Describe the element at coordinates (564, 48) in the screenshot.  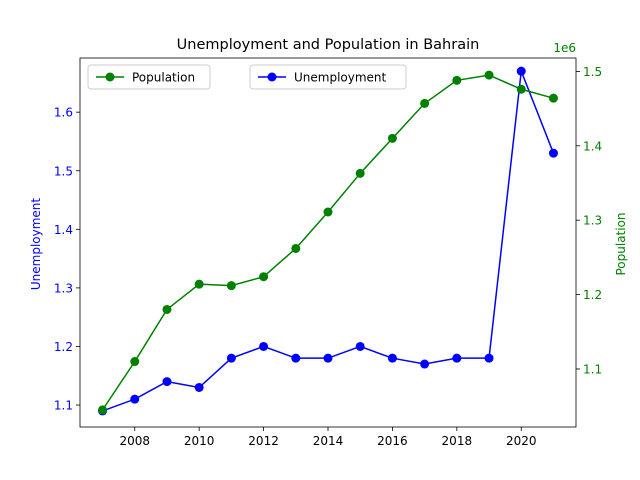
I see `right-axis-offset-text: 1e6` at that location.